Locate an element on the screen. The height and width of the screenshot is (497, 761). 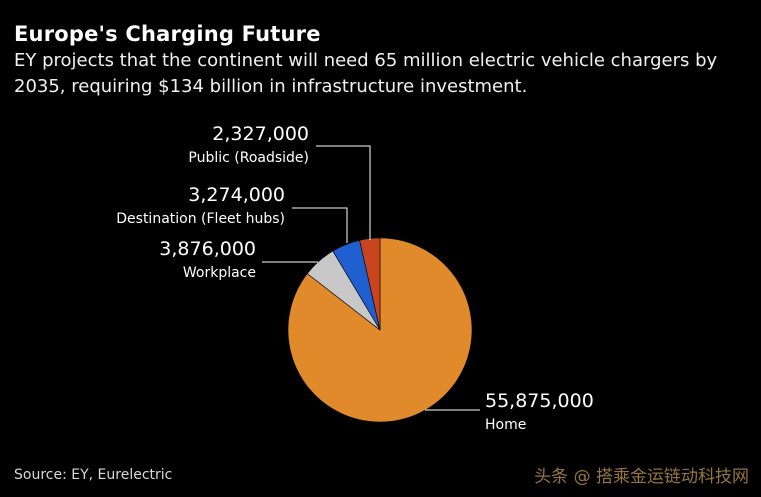
data-label-category-workplace: Workplace is located at coordinates (219, 273).